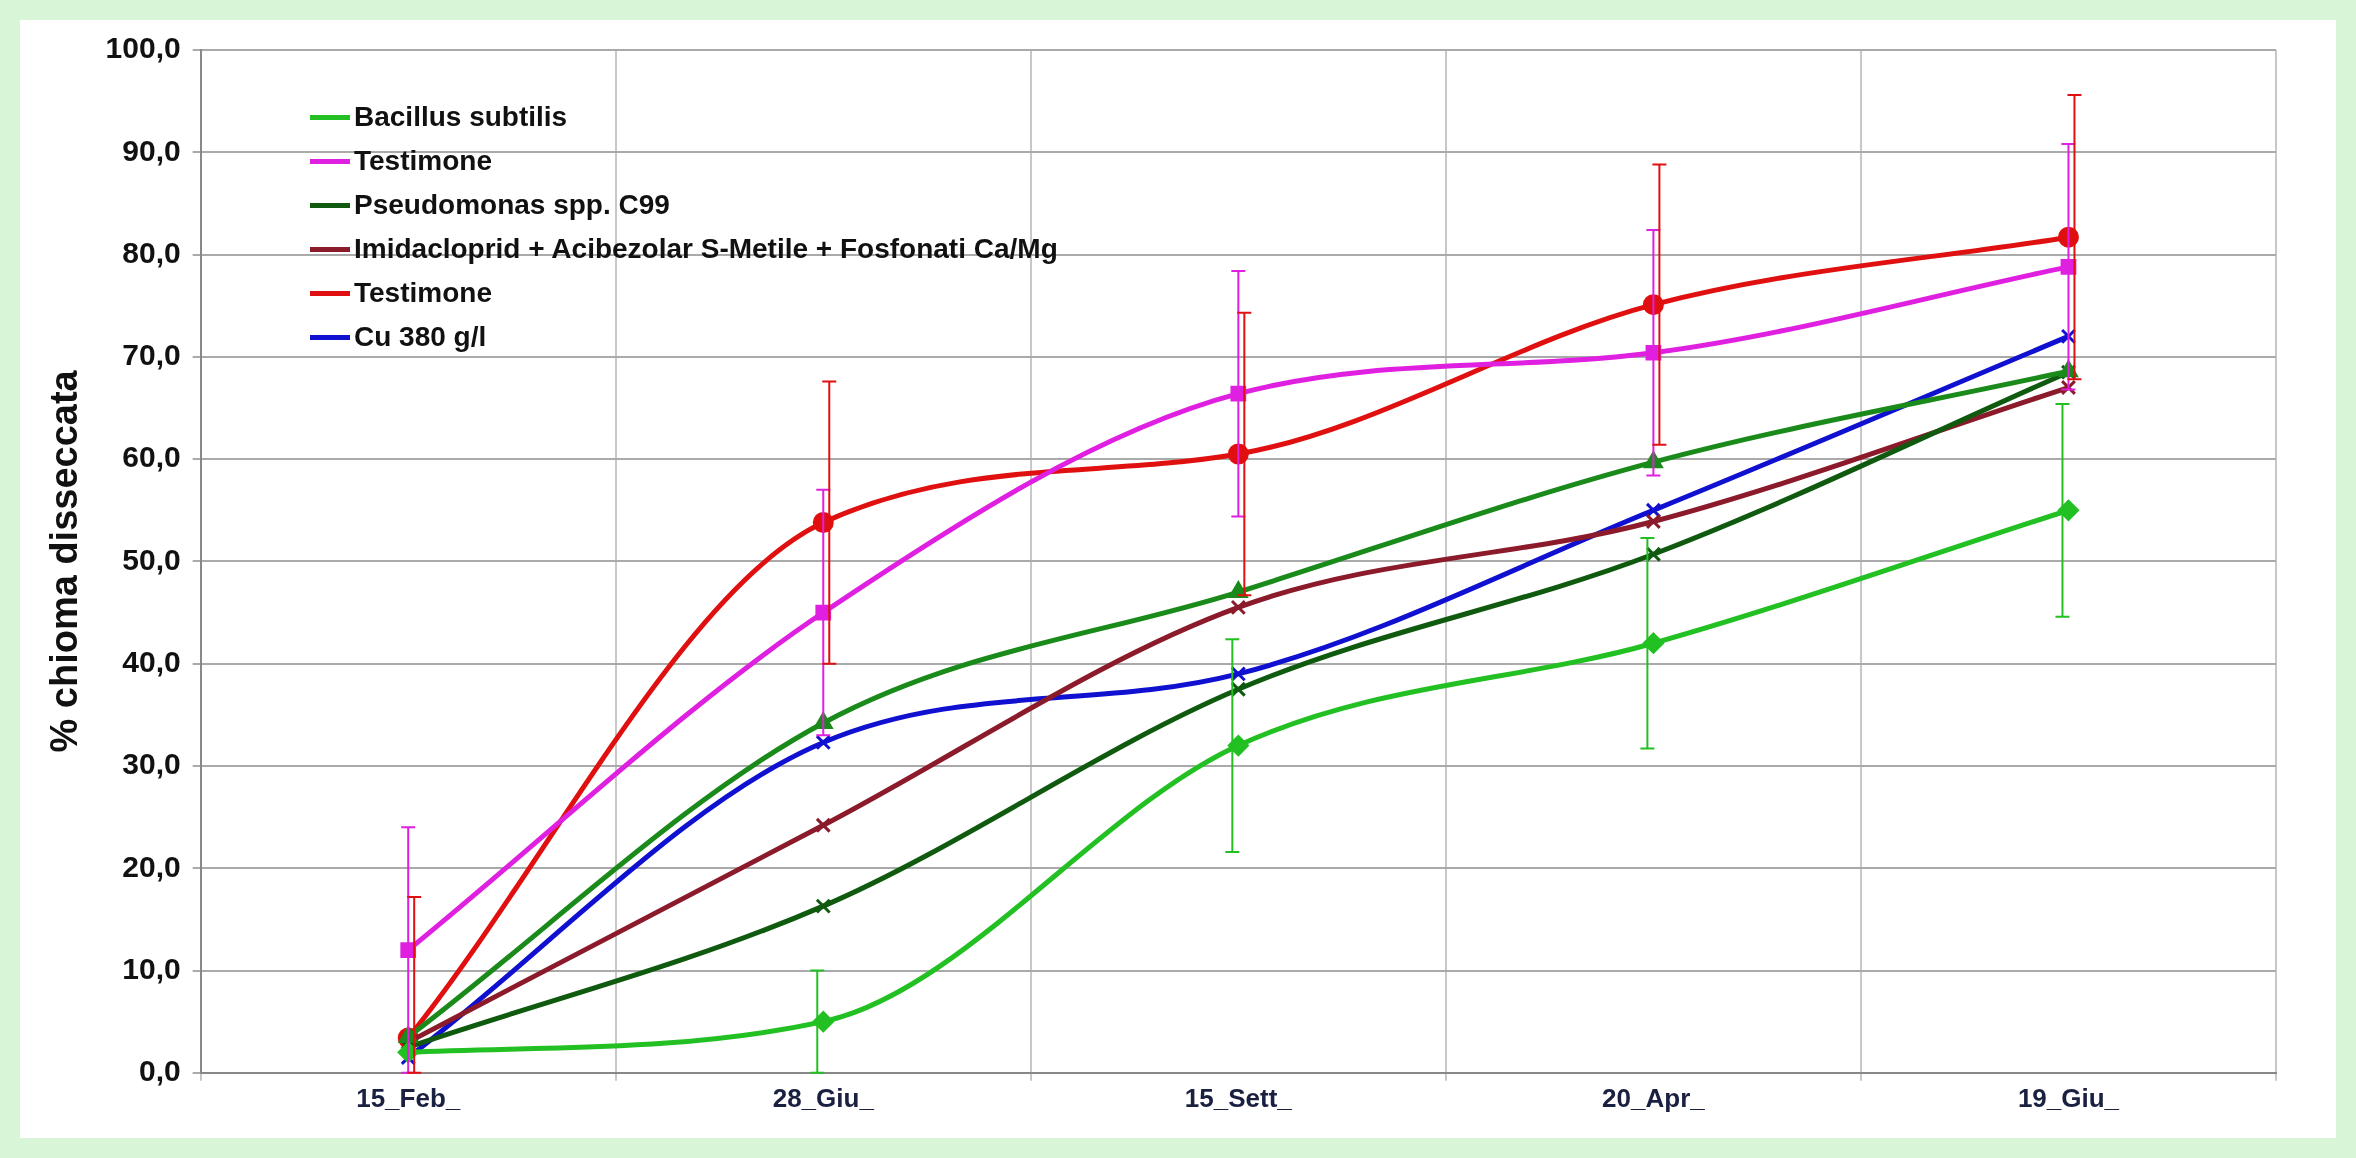 This screenshot has width=2356, height=1158. What do you see at coordinates (1238, 1097) in the screenshot?
I see `x-tick-label: 15_Sett_` at bounding box center [1238, 1097].